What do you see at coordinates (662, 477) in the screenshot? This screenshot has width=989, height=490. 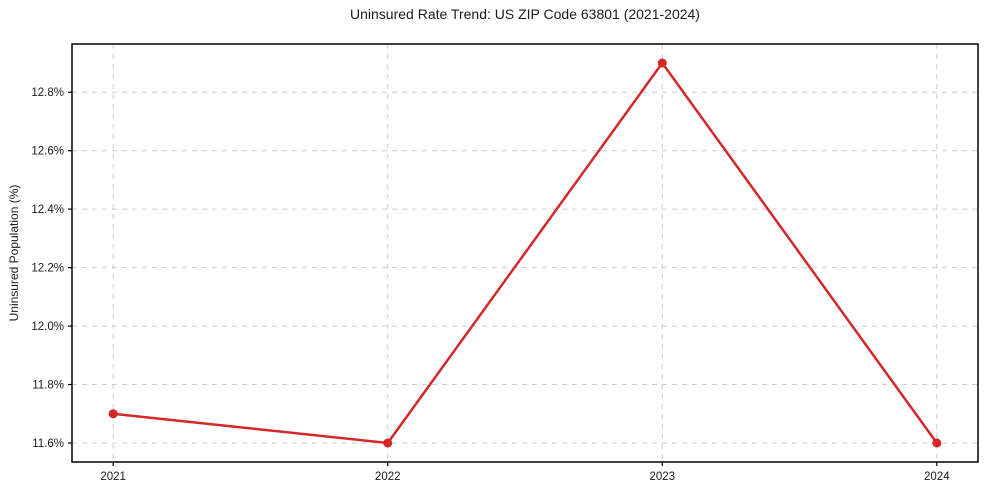 I see `x-tick-label: 2023` at bounding box center [662, 477].